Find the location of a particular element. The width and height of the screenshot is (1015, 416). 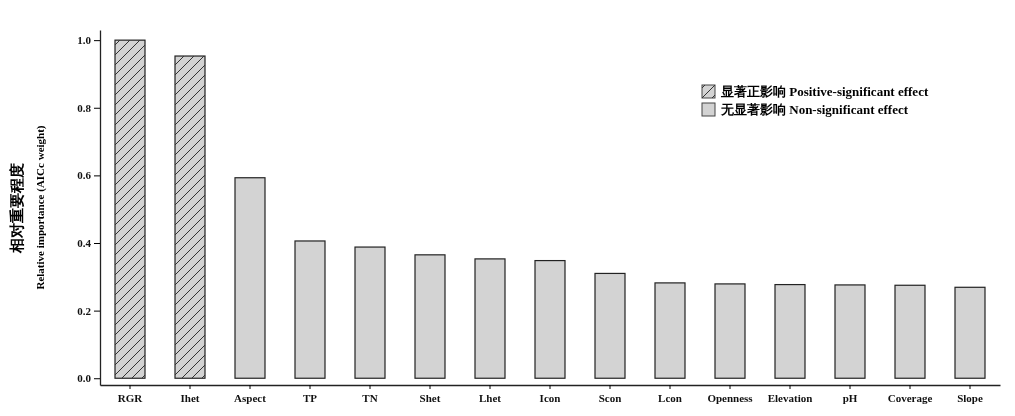

x-tick-label: TP is located at coordinates (310, 397).